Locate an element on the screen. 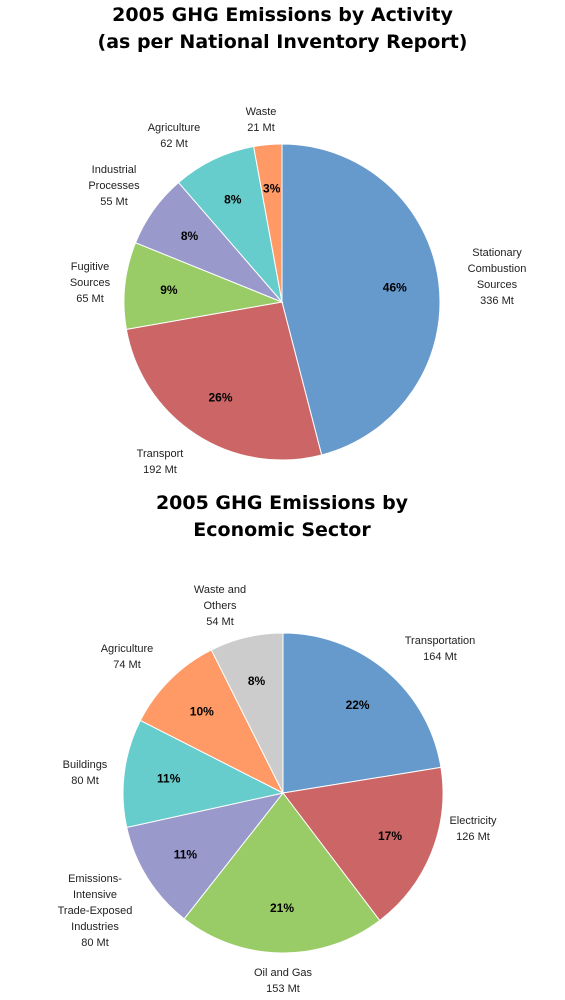 This screenshot has height=1000, width=565. slice-transport is located at coordinates (224, 381).